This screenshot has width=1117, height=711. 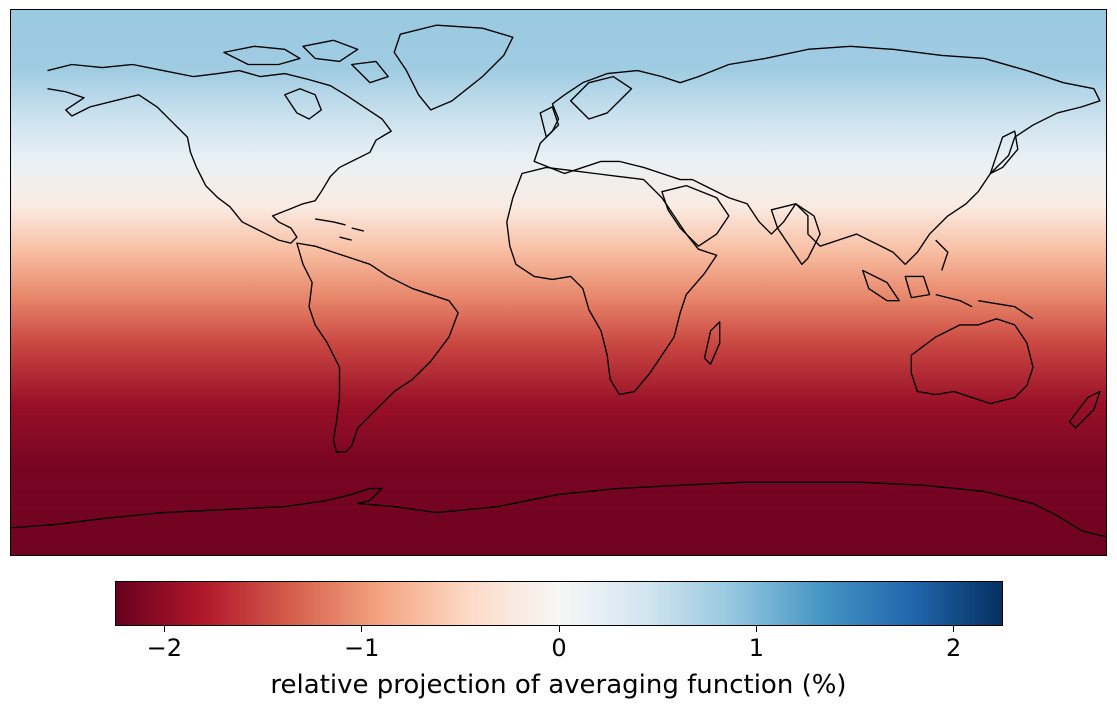 What do you see at coordinates (695, 215) in the screenshot?
I see `arabian-peninsula-coast` at bounding box center [695, 215].